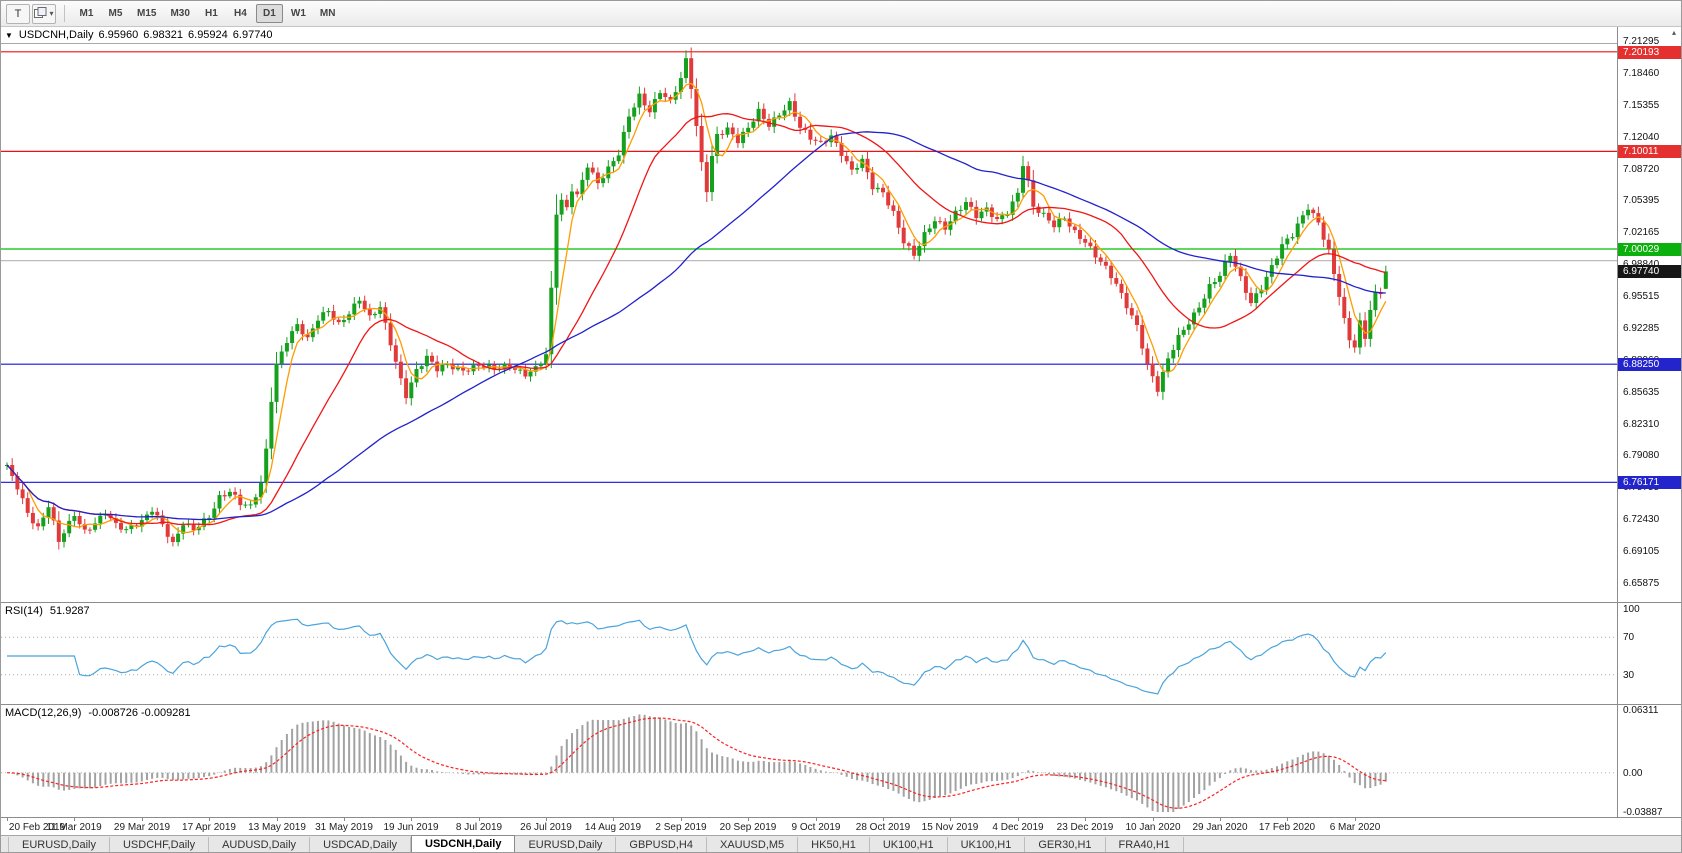 Image resolution: width=1682 pixels, height=853 pixels. I want to click on toolbar-separator, so click(64, 13).